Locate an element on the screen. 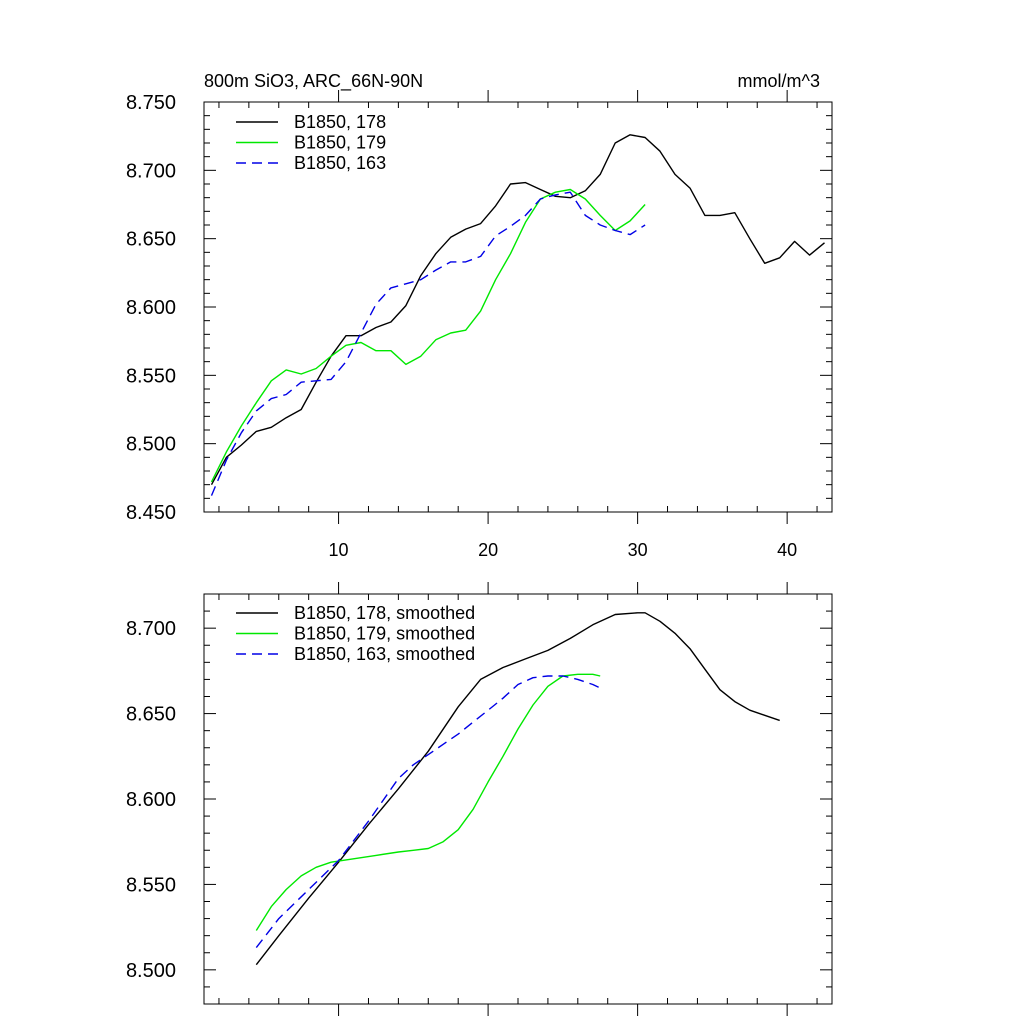  y-tick-label: 8.750 is located at coordinates (151, 103).